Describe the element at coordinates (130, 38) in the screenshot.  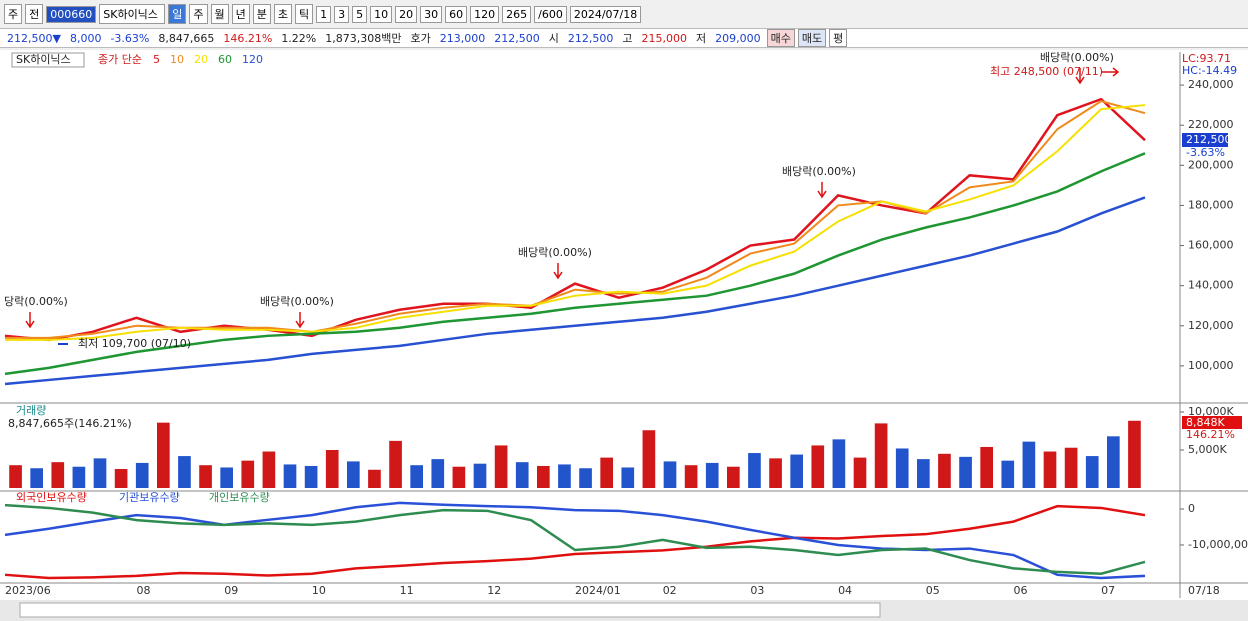
I see `quote-item: -3.63%` at that location.